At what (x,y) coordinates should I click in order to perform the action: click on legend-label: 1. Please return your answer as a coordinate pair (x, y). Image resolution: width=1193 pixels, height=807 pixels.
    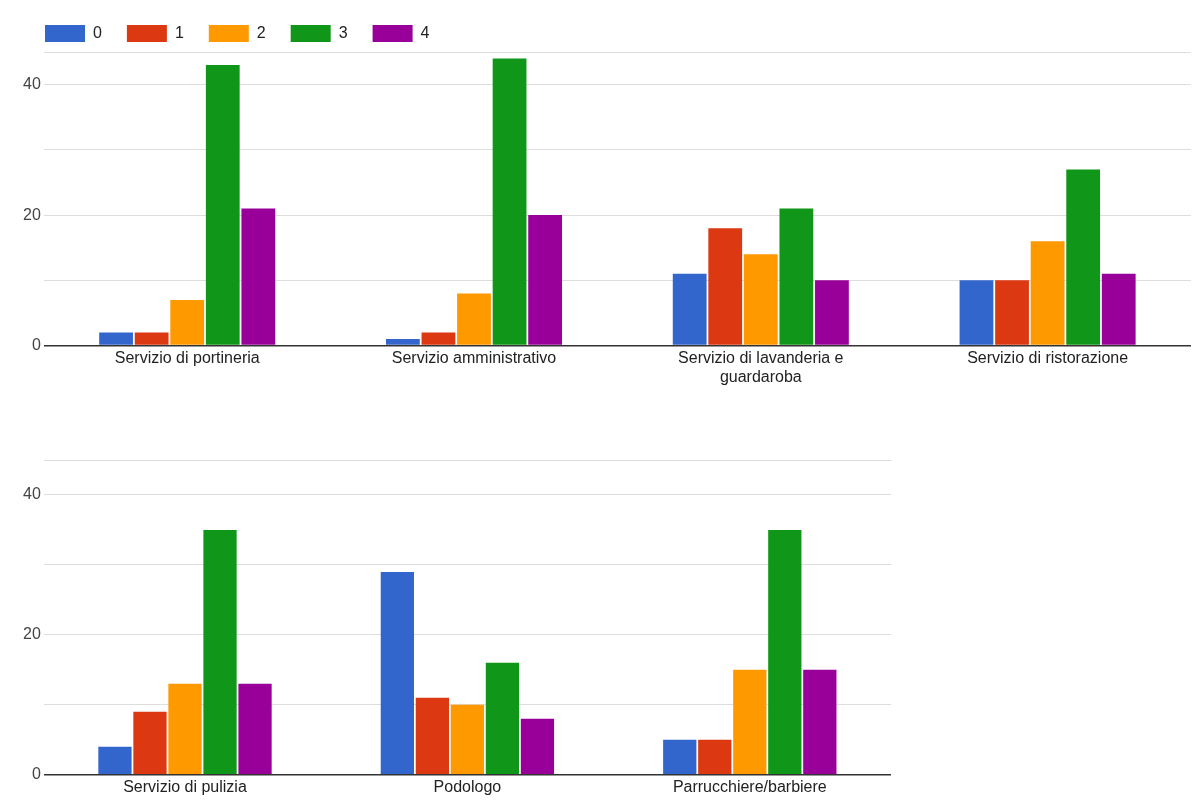
    Looking at the image, I should click on (179, 32).